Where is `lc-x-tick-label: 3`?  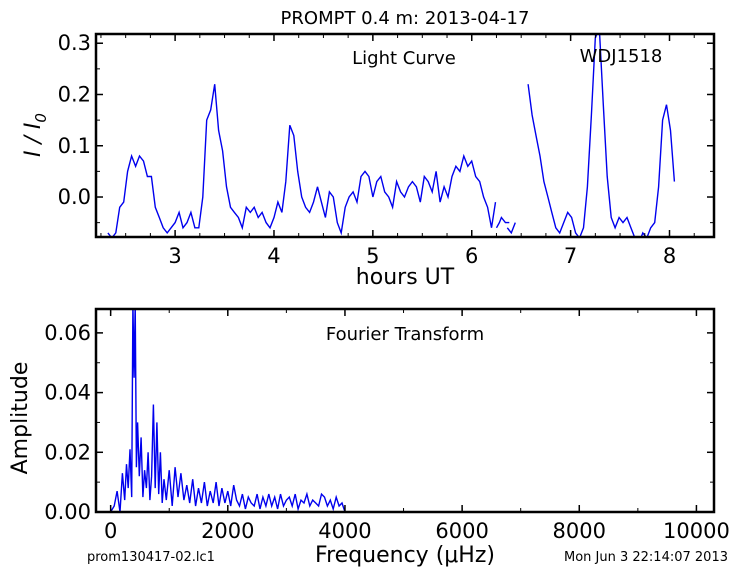 lc-x-tick-label: 3 is located at coordinates (174, 256).